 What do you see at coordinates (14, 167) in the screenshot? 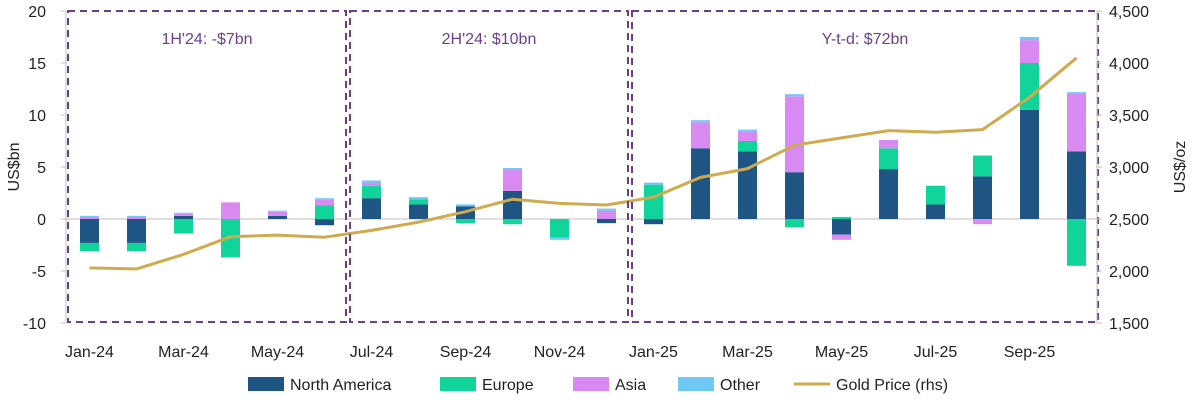
I see `y-axis-title: US$bn` at bounding box center [14, 167].